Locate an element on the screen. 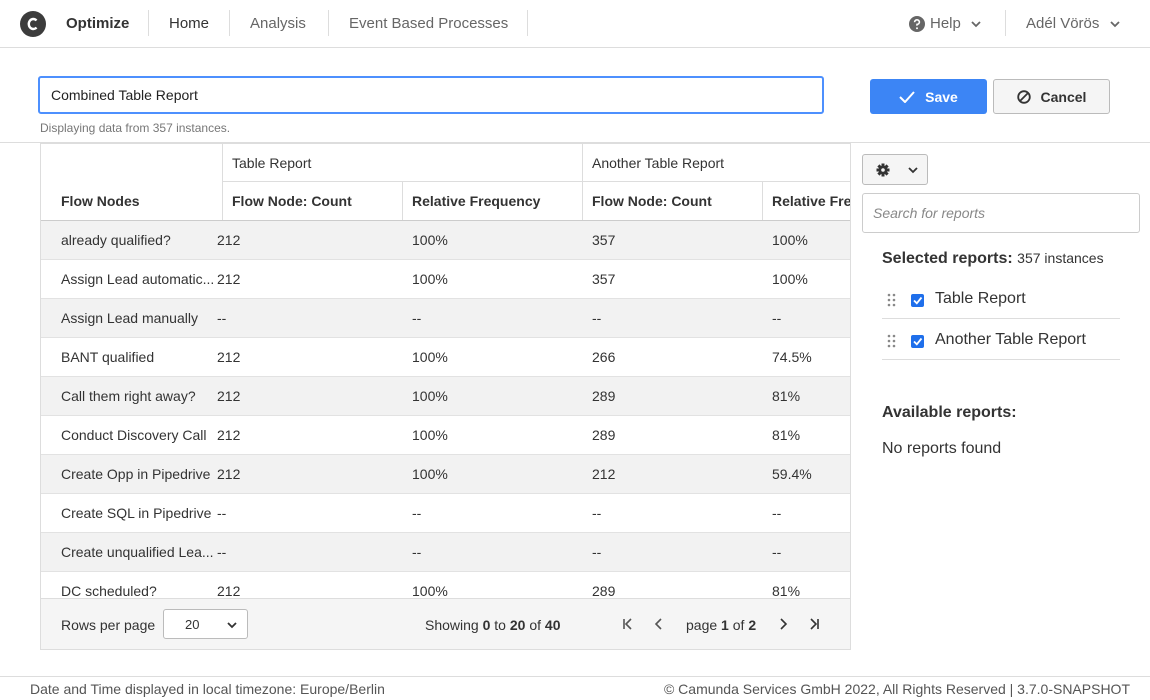 Image resolution: width=1150 pixels, height=700 pixels. help-icon is located at coordinates (917, 24).